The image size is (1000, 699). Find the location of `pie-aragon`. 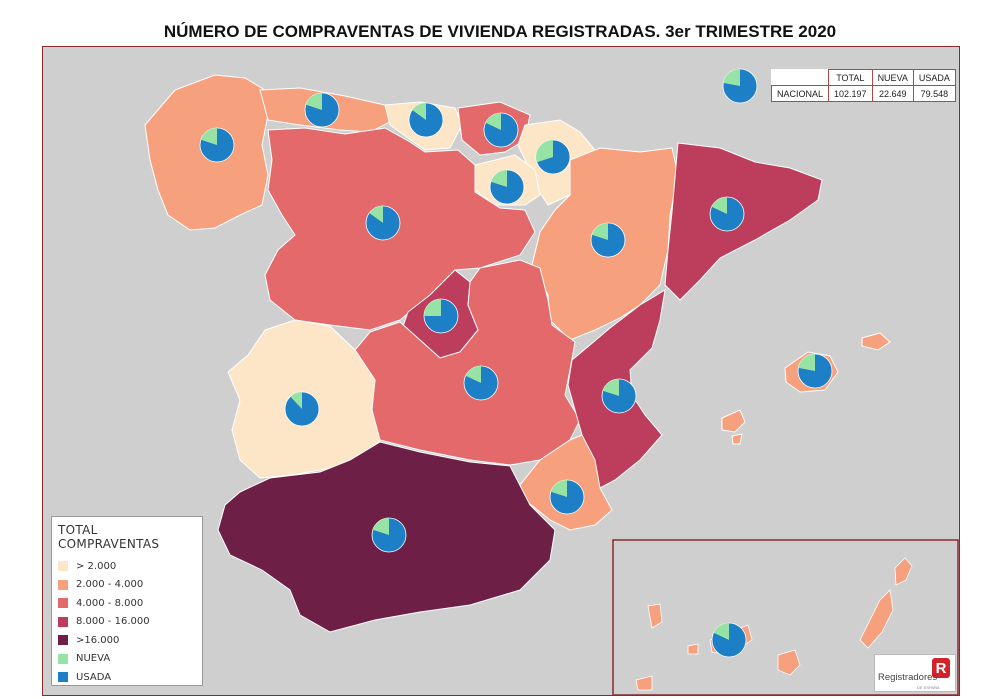

pie-aragon is located at coordinates (608, 240).